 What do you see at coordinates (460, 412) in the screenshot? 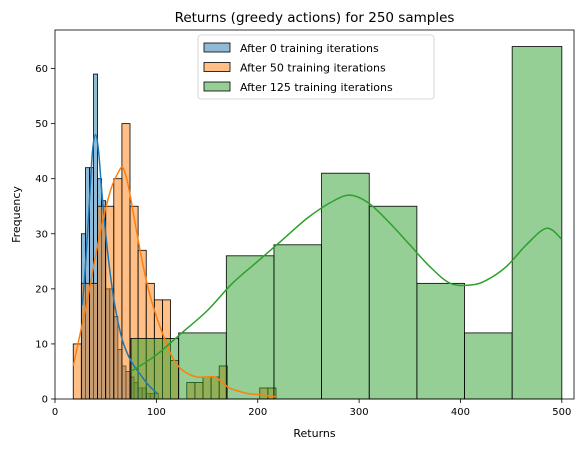
I see `x-tick-label-4: 400` at bounding box center [460, 412].